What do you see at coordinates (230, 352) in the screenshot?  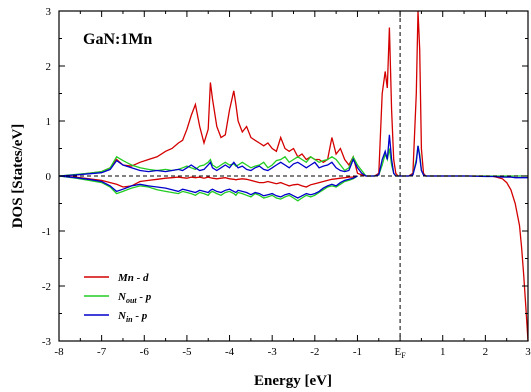 I see `x-tick-label: -4` at bounding box center [230, 352].